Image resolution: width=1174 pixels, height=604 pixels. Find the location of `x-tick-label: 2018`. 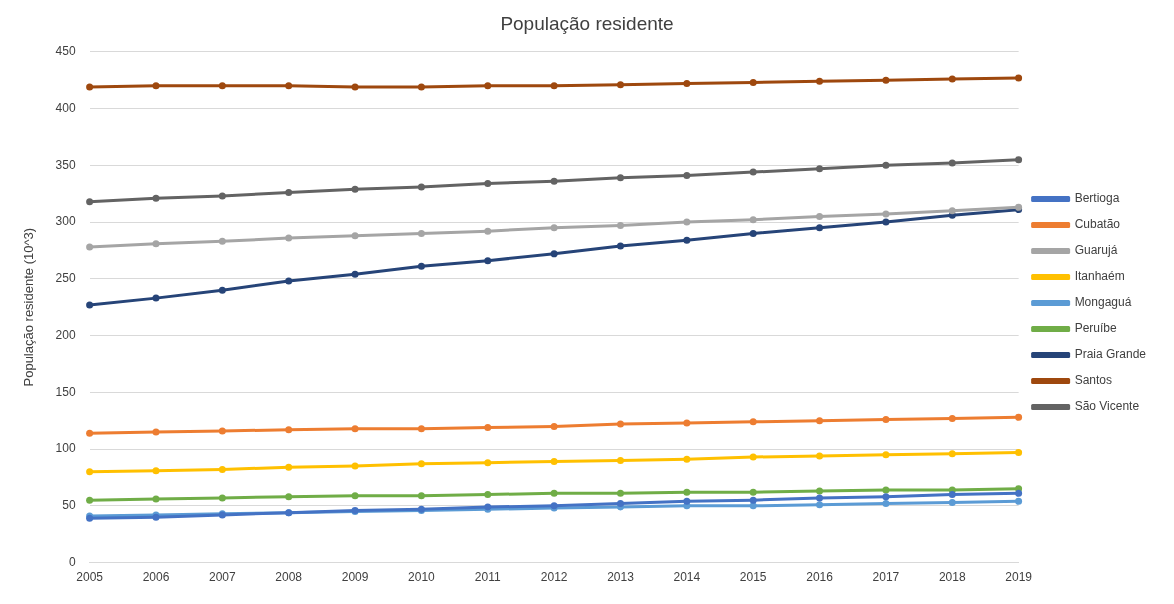

x-tick-label: 2018 is located at coordinates (952, 577).